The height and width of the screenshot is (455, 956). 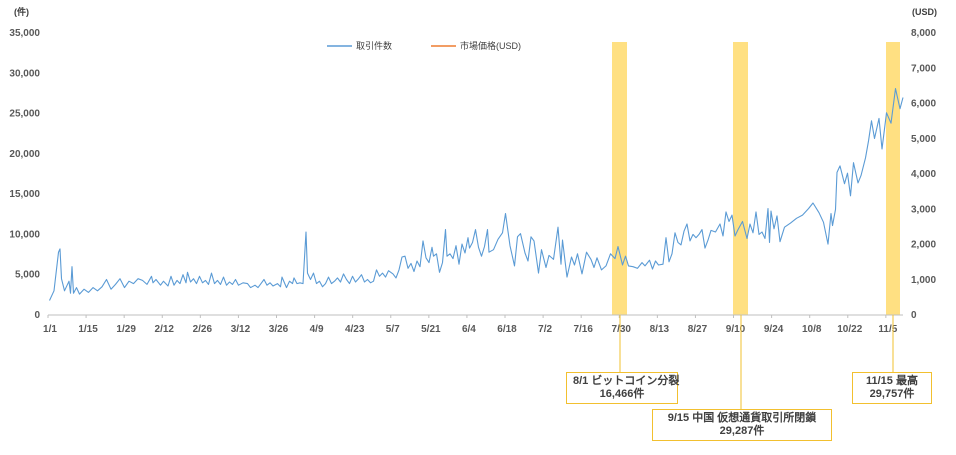 I want to click on callout-max-value: 29,757件, so click(x=892, y=394).